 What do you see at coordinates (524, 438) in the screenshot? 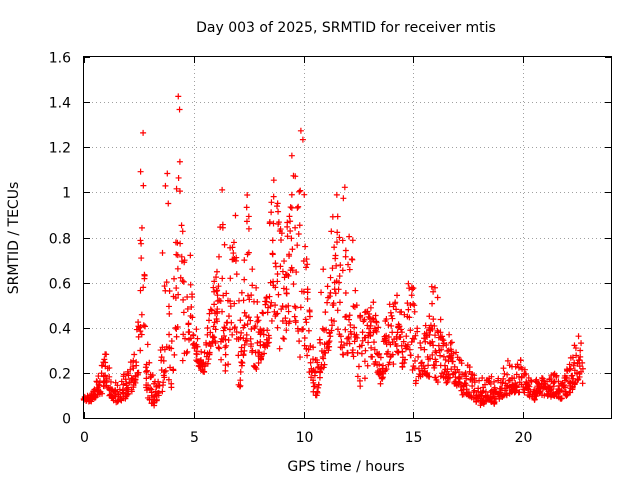
I see `x-tick-label: 20` at bounding box center [524, 438].